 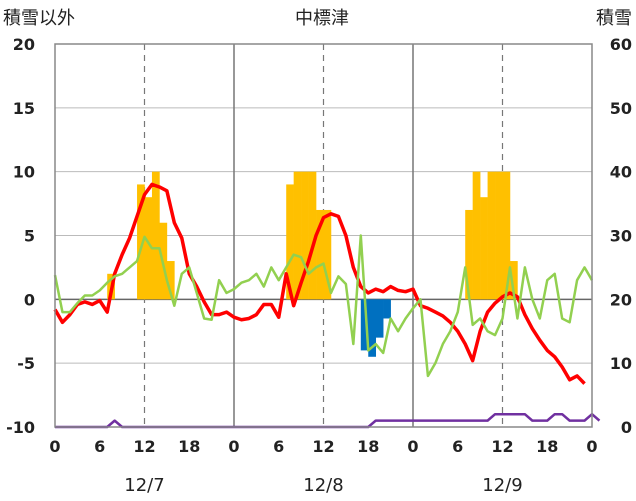 I want to click on left-tick-label: 20, so click(x=24, y=44).